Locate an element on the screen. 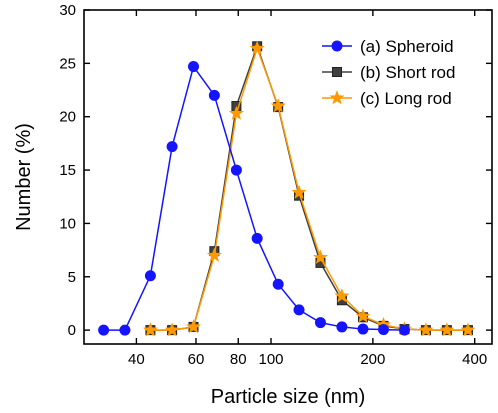 Image resolution: width=498 pixels, height=413 pixels. legend: (a) Spheroid (b) Short rod (c) Long rod is located at coordinates (388, 72).